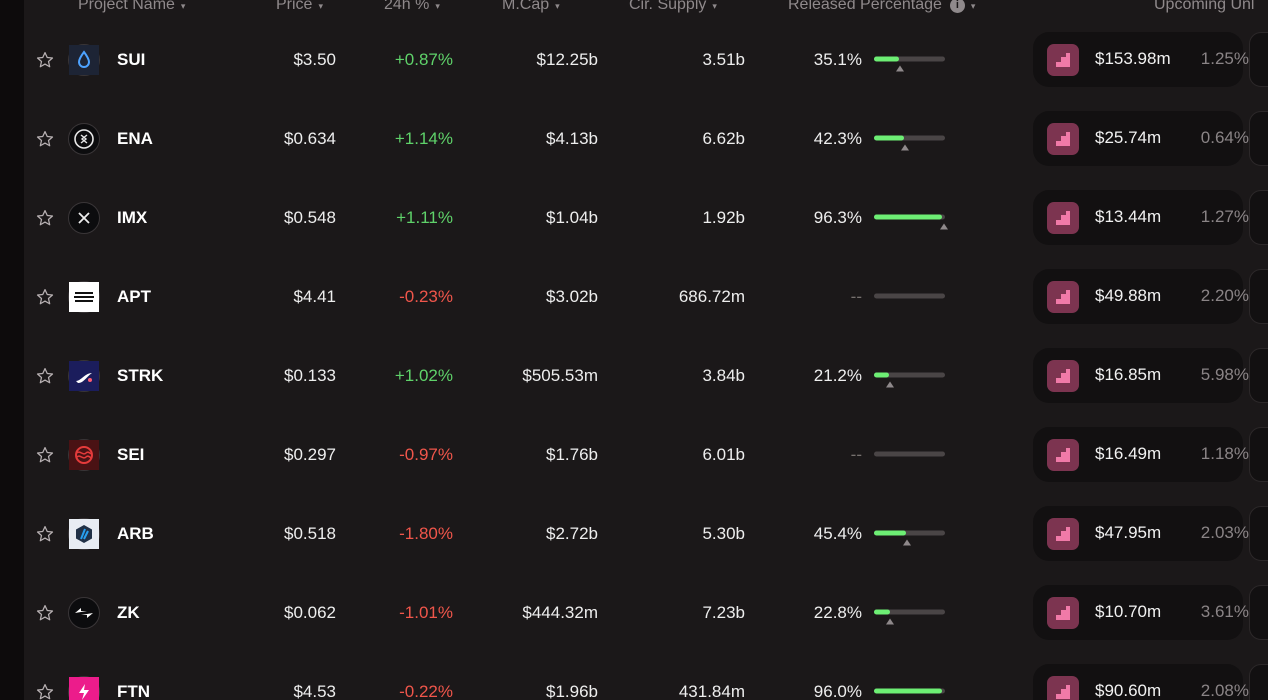  What do you see at coordinates (1224, 453) in the screenshot?
I see `unlock-percentage: 1.18%` at bounding box center [1224, 453].